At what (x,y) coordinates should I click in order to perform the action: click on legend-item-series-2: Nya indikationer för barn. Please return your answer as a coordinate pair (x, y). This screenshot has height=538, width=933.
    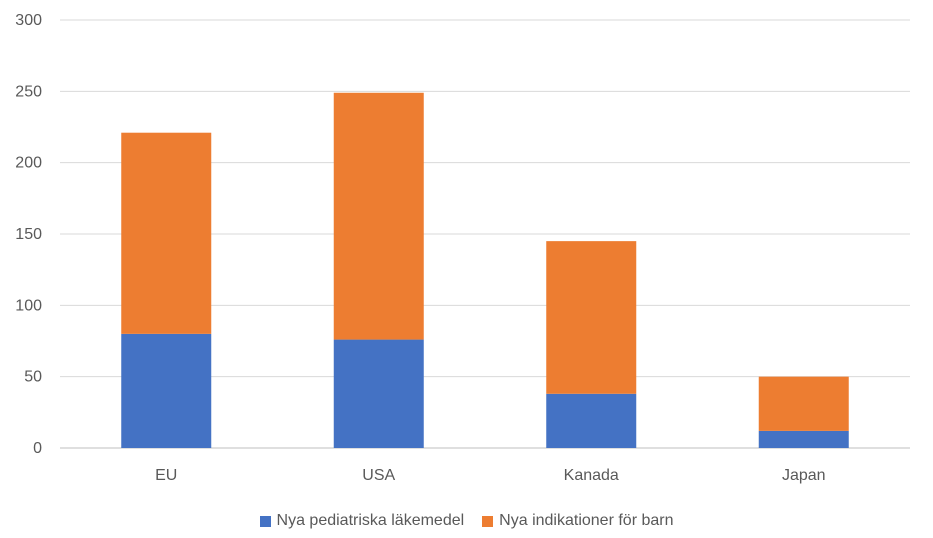
    Looking at the image, I should click on (577, 521).